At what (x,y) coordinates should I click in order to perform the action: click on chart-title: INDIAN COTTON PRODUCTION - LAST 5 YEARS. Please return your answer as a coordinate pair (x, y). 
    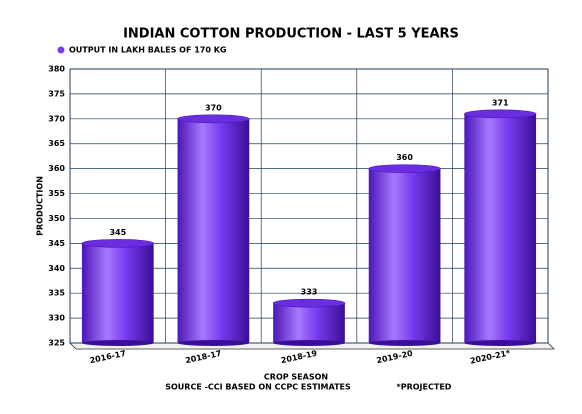
    Looking at the image, I should click on (291, 34).